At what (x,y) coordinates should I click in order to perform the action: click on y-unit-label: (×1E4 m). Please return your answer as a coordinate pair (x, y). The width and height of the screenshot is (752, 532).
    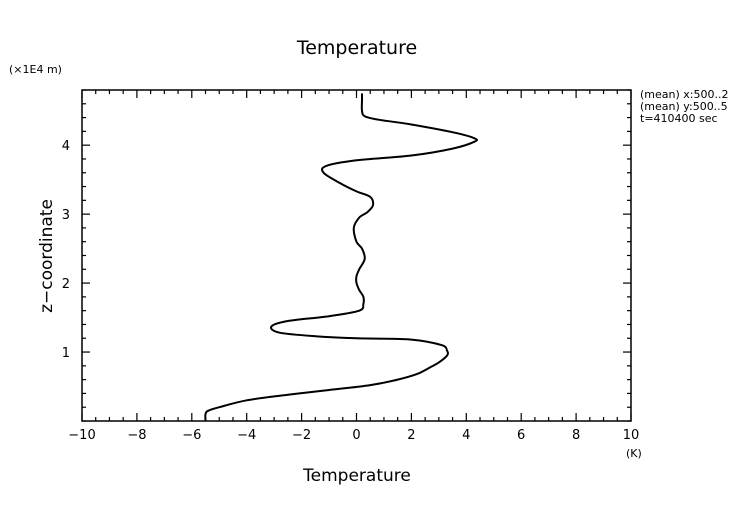
    Looking at the image, I should click on (35, 69).